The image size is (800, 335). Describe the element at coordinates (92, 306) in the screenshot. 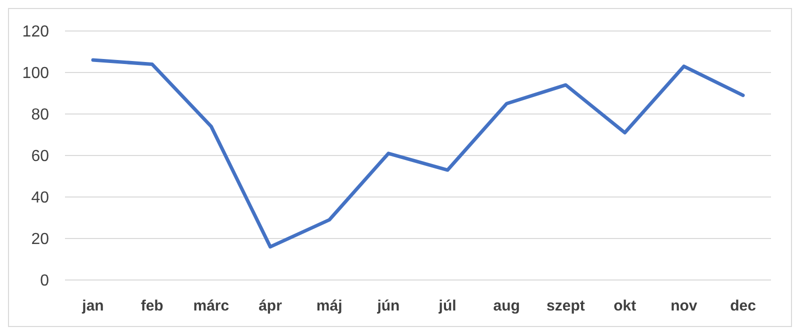

I see `x-tick-label: jan` at that location.